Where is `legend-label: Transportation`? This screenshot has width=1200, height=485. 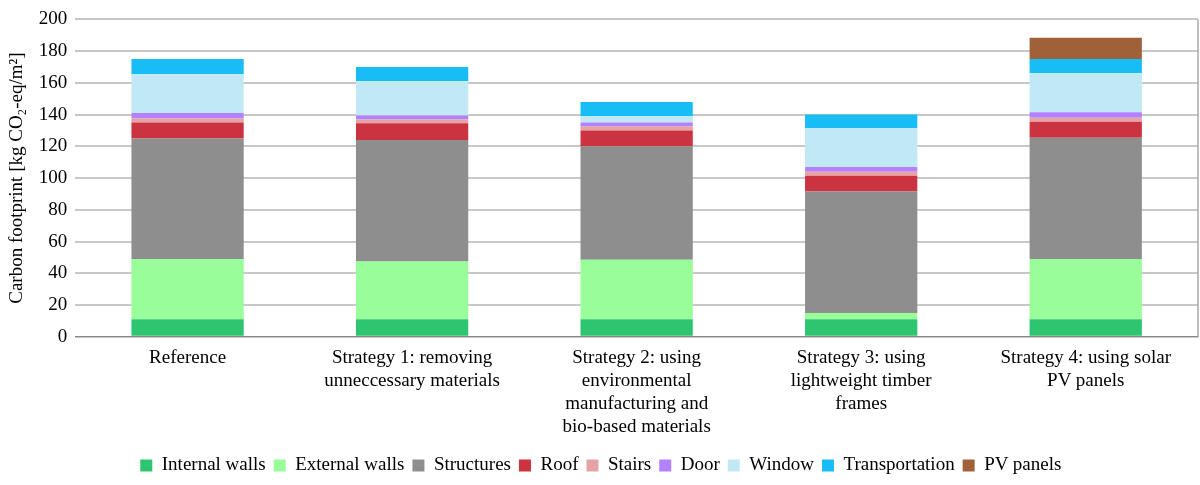
legend-label: Transportation is located at coordinates (899, 464).